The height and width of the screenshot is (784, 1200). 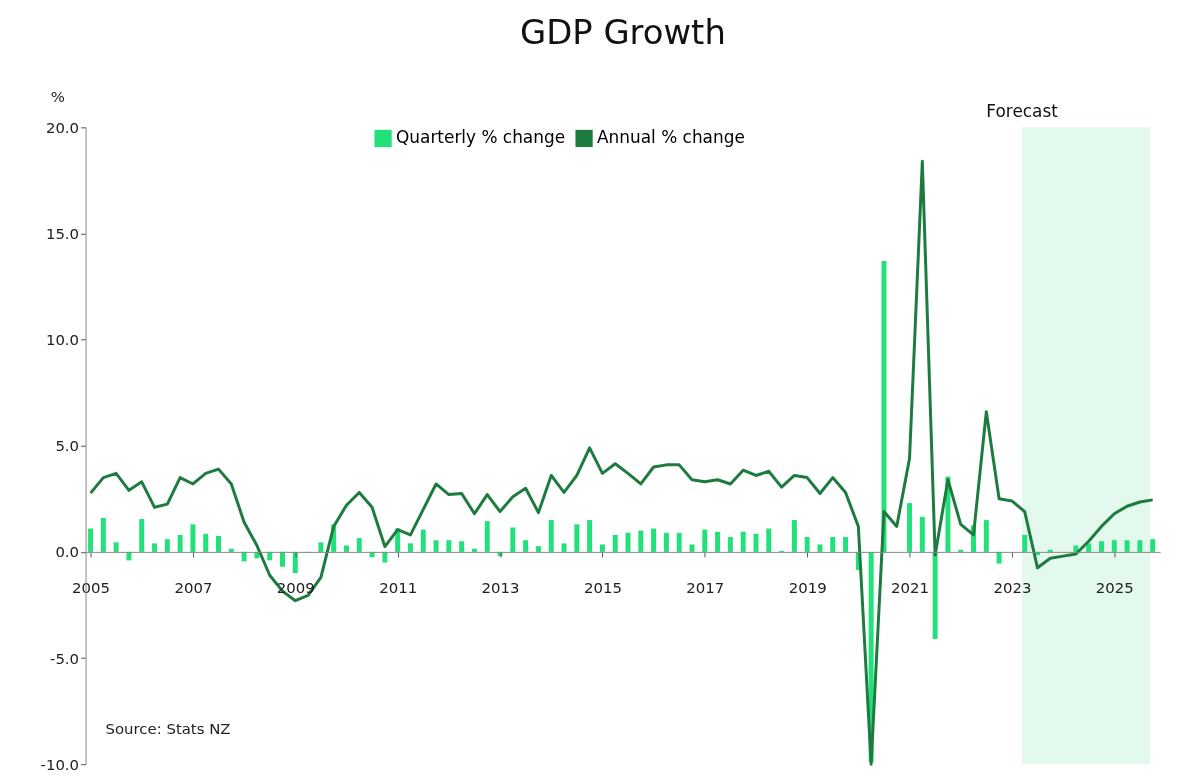 I want to click on y-tick-label: 0.0, so click(x=67, y=552).